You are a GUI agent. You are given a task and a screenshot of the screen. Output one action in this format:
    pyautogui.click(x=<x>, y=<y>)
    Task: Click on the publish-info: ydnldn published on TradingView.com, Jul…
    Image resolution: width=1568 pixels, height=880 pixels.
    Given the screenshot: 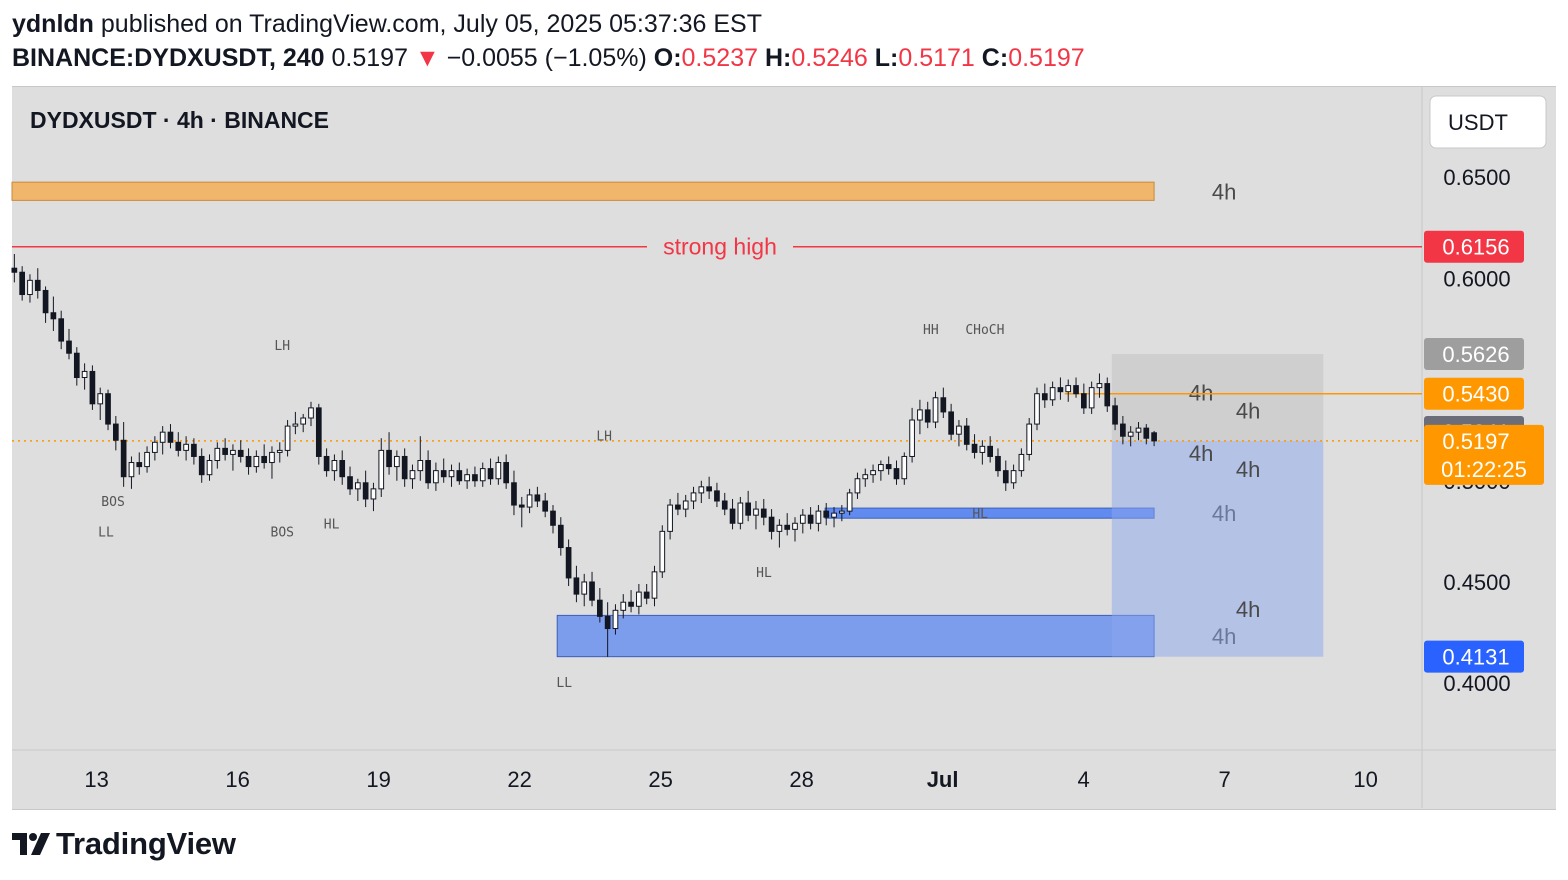 What is the action you would take?
    pyautogui.click(x=387, y=24)
    